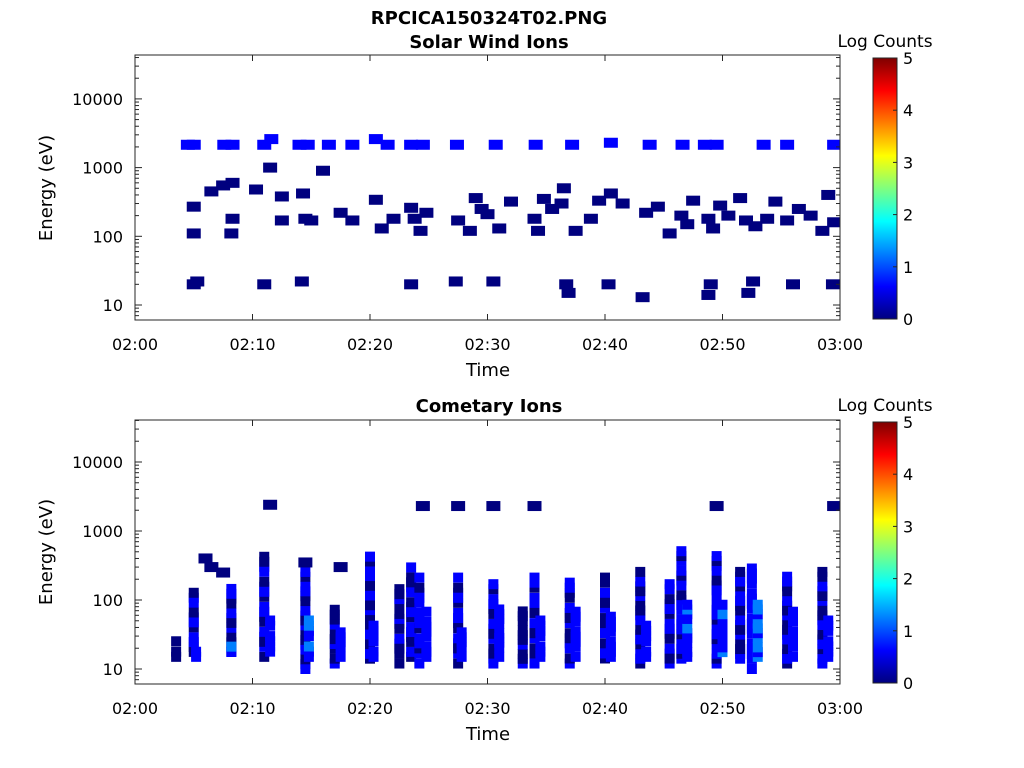 The height and width of the screenshot is (768, 1024). What do you see at coordinates (97, 462) in the screenshot?
I see `y-tick-label: 10000` at bounding box center [97, 462].